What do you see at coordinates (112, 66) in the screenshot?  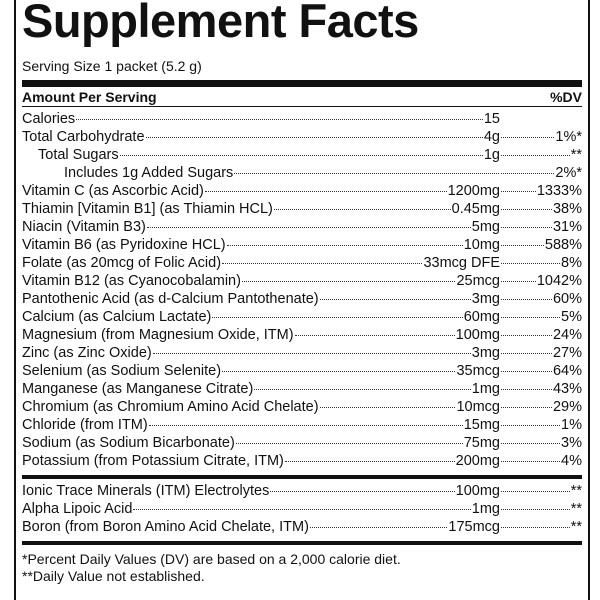 I see `serving-size: Serving Size 1 packet (5.2 g)` at bounding box center [112, 66].